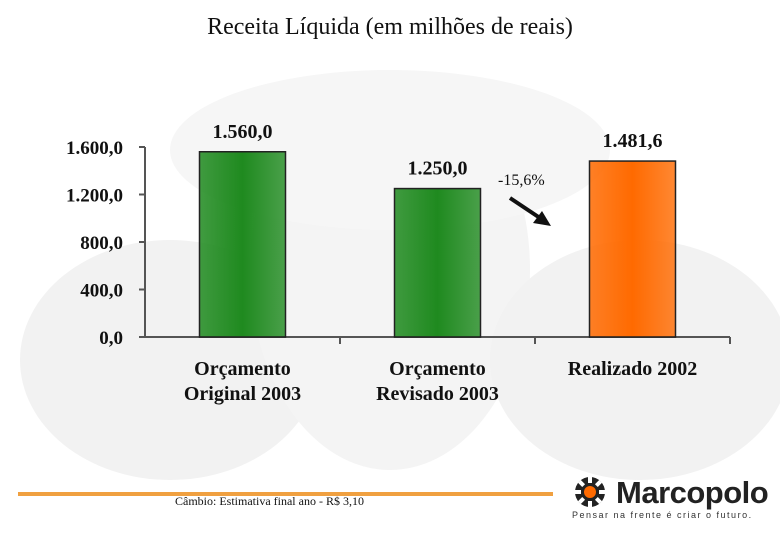  Describe the element at coordinates (633, 141) in the screenshot. I see `bar-value-label: 1.481,6` at that location.